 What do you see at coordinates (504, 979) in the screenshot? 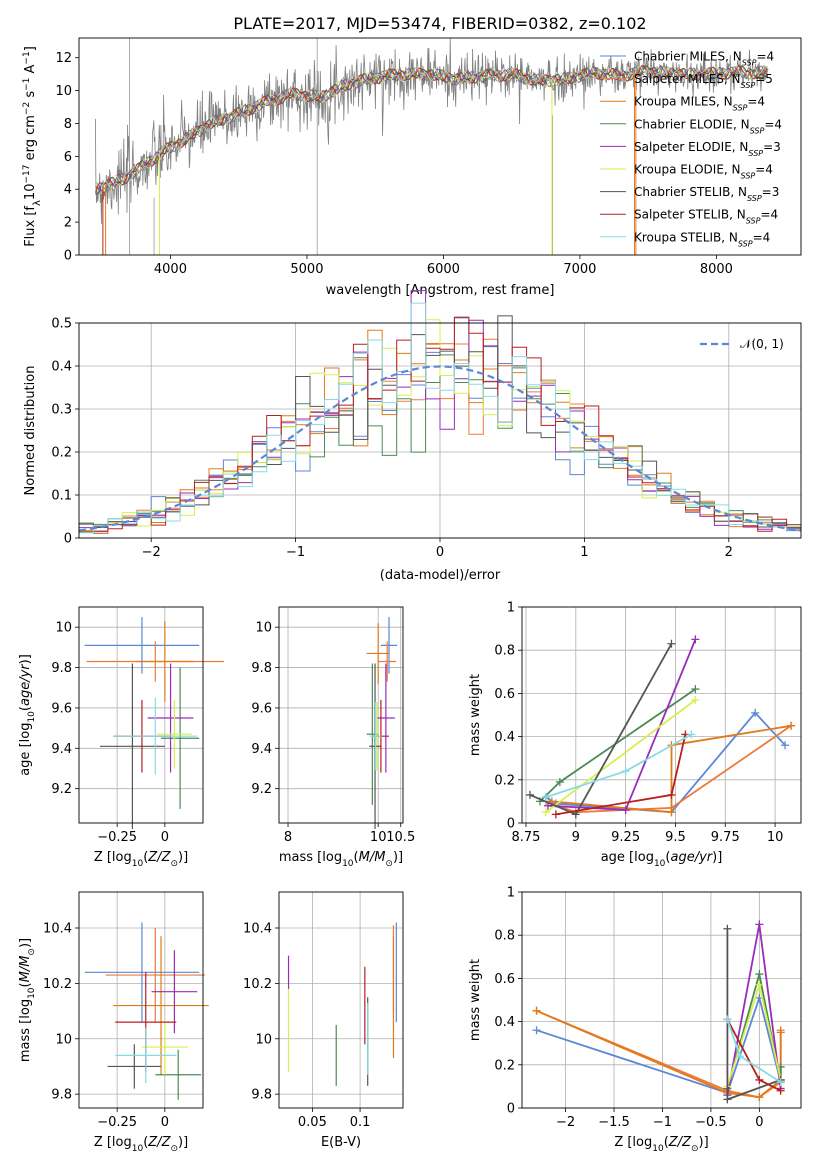
I see `y-tick-label: 0.6` at bounding box center [504, 979].